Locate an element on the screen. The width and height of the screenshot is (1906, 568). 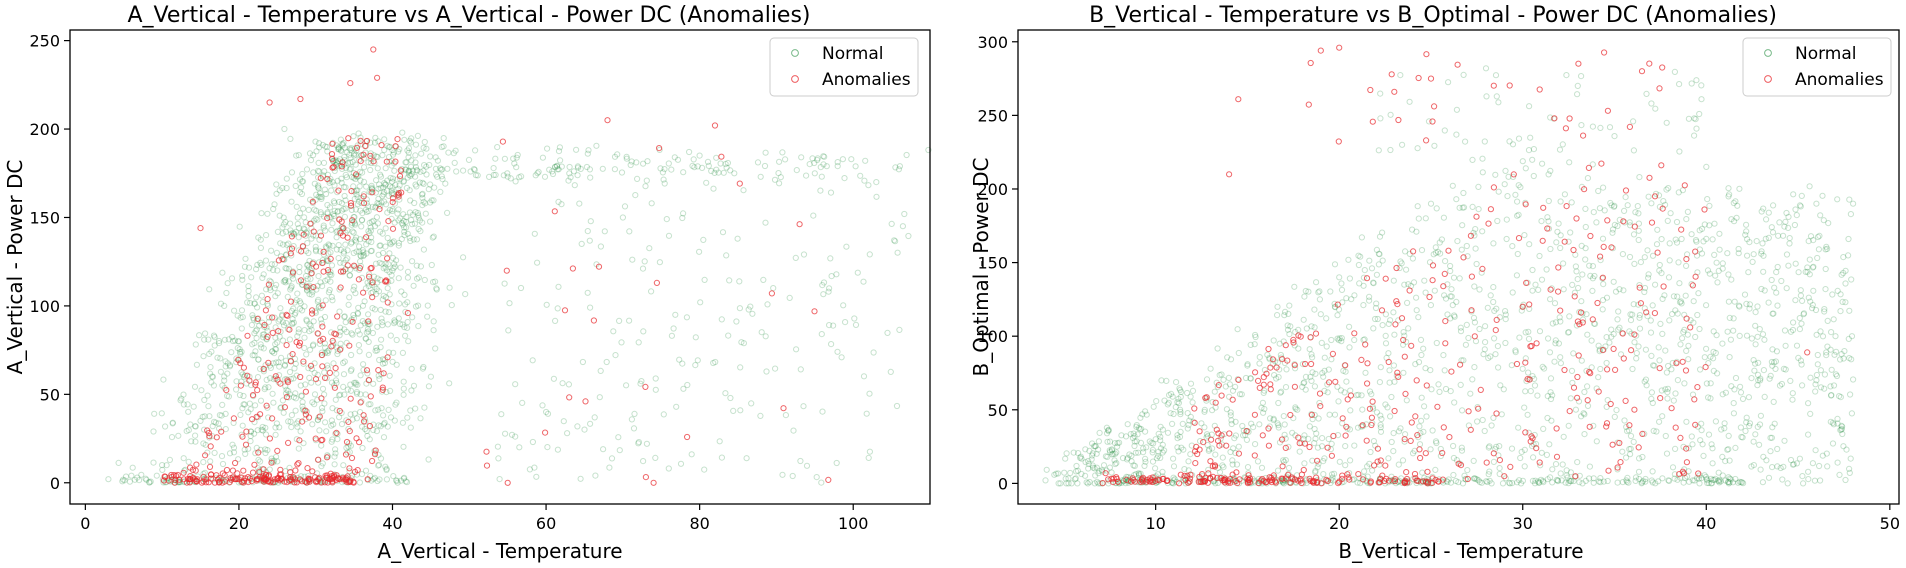
chart-b-legend-normal-label: Normal is located at coordinates (1826, 54).